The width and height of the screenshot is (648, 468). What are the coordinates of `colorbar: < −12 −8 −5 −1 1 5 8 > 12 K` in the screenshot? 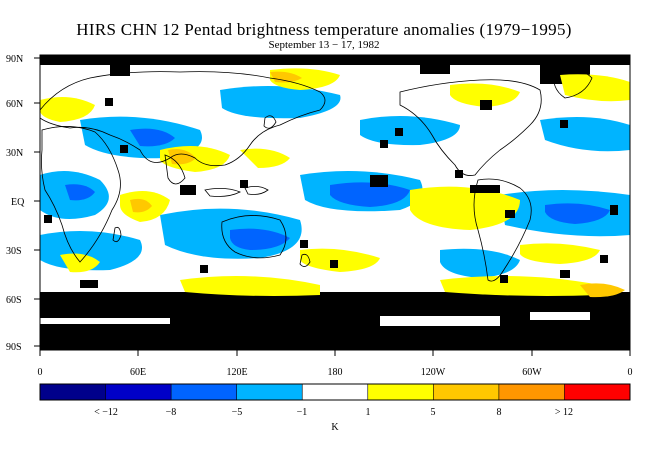 It's located at (335, 408).